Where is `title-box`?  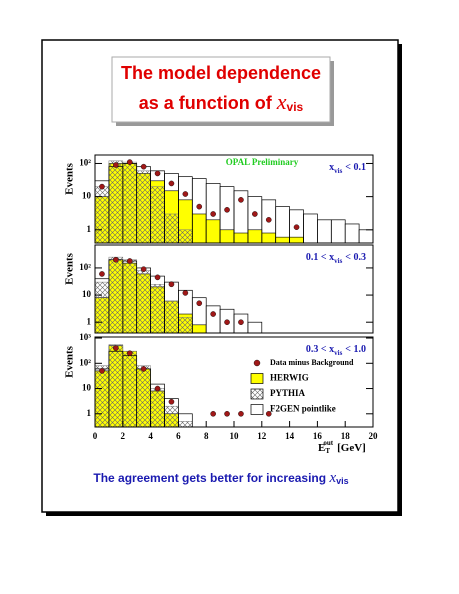 title-box is located at coordinates (221, 89).